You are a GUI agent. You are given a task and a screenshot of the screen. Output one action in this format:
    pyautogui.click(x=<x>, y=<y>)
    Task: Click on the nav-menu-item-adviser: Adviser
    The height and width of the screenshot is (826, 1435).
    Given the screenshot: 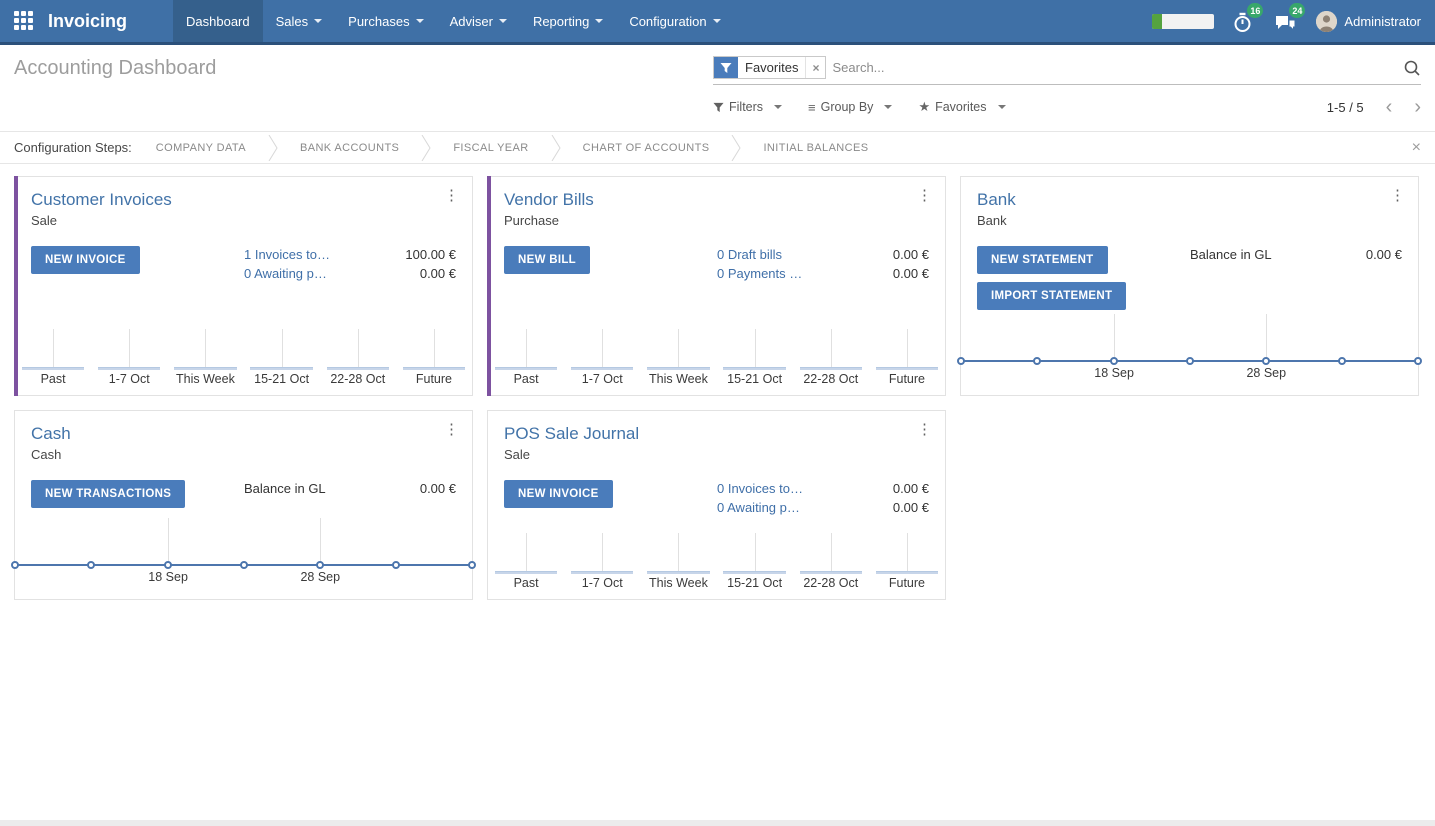 What is the action you would take?
    pyautogui.click(x=478, y=21)
    